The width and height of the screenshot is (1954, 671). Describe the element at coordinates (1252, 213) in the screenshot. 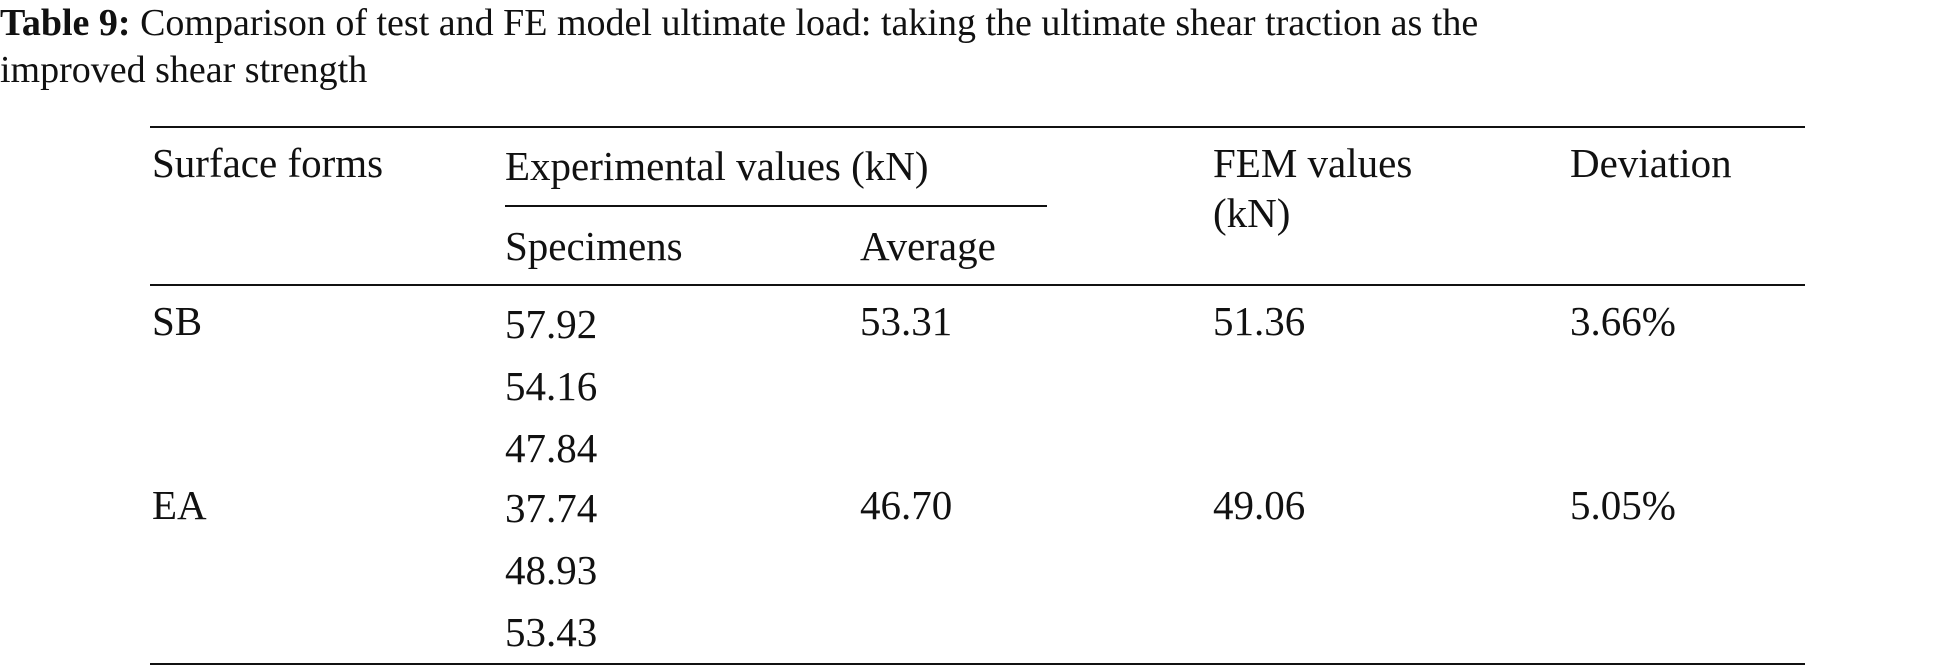

I see `header-fem-line-2: (kN)` at that location.